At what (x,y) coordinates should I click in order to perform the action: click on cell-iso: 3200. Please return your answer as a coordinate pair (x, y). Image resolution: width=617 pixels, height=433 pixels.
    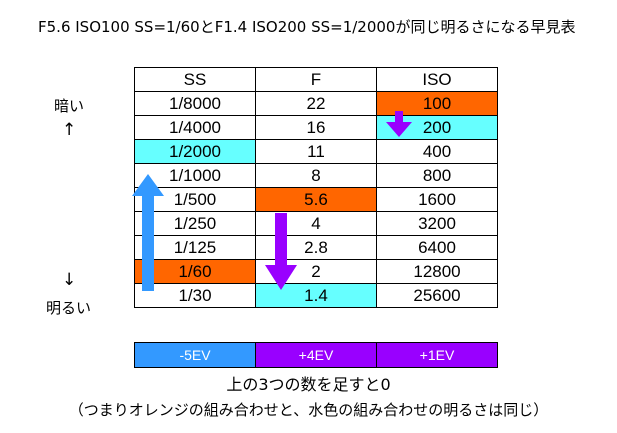
    Looking at the image, I should click on (437, 223).